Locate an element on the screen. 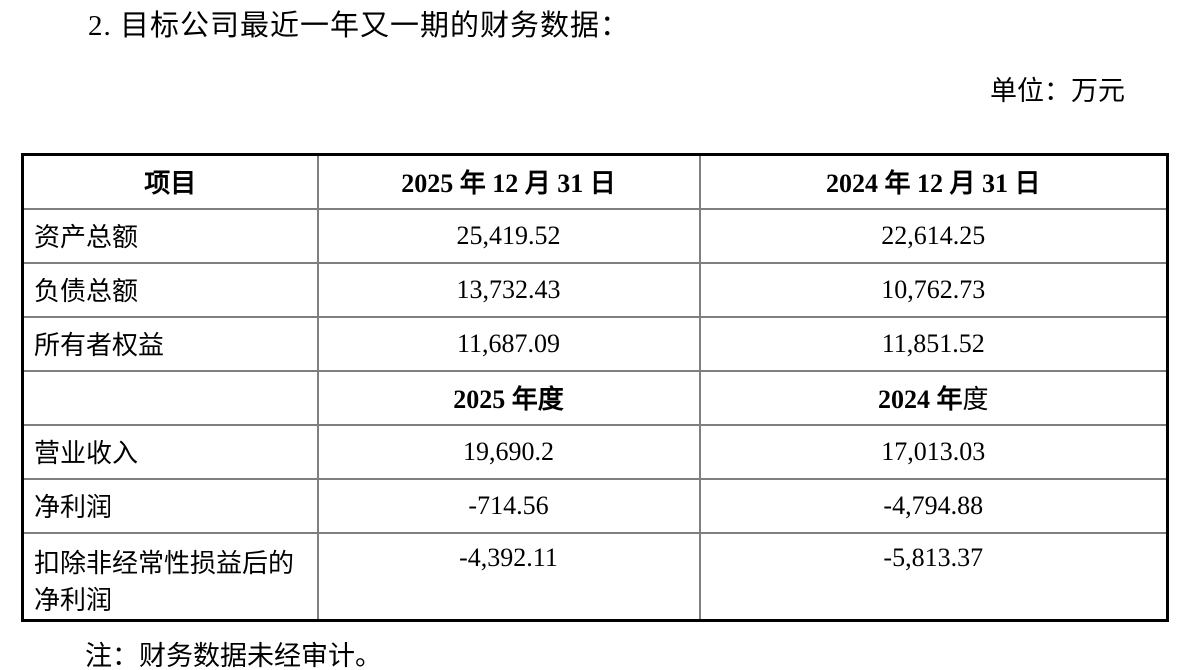  row-label: 负债总额 is located at coordinates (170, 289).